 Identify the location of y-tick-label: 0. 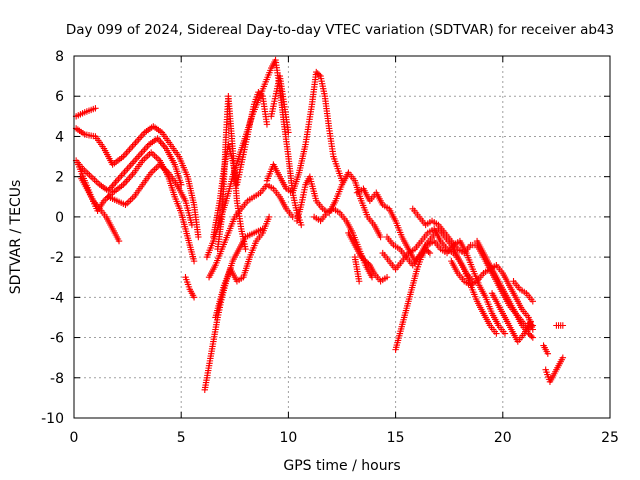
(59, 218).